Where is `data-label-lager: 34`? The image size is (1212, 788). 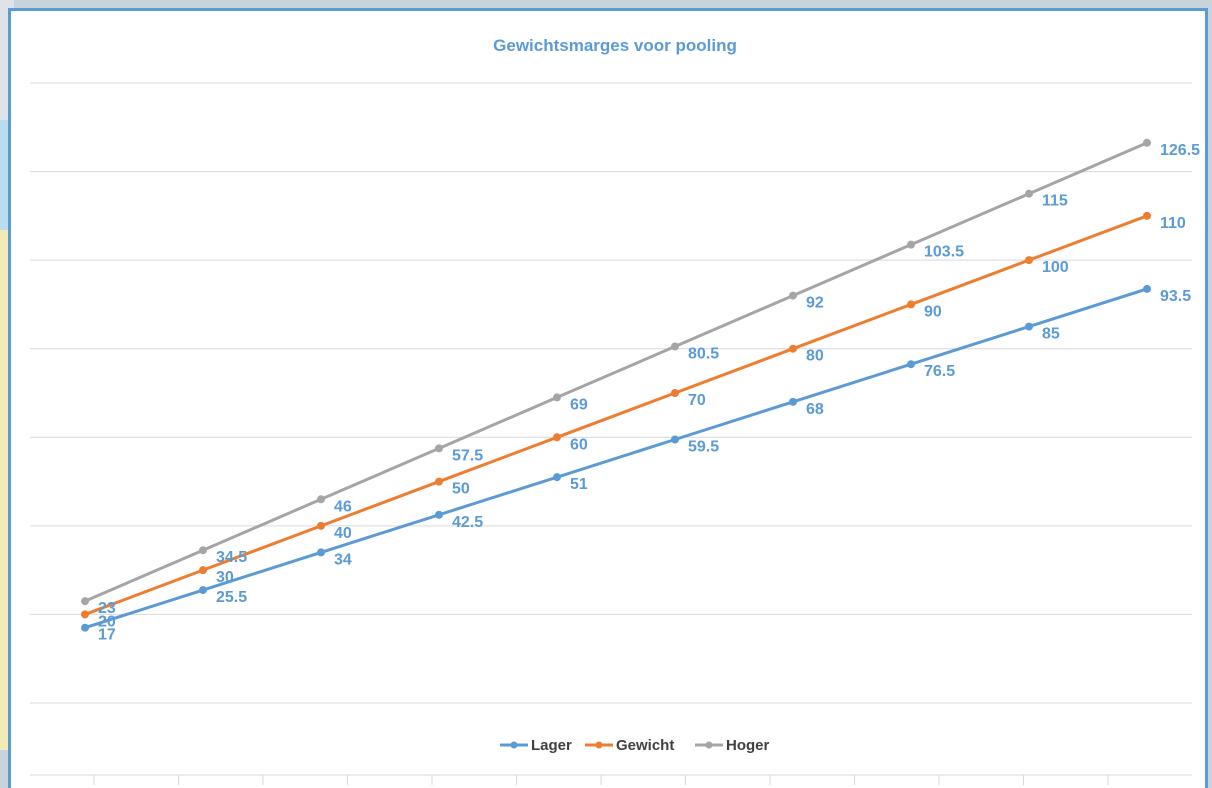
data-label-lager: 34 is located at coordinates (343, 559).